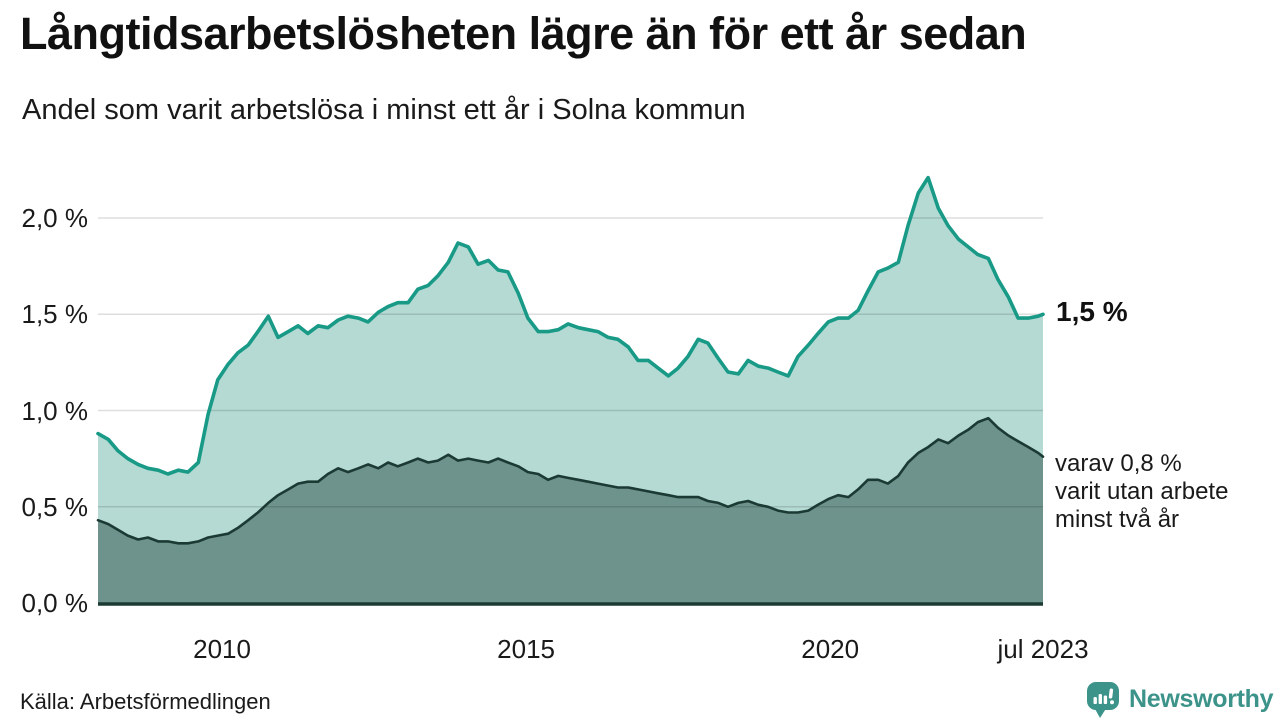  I want to click on x-tick-label: 2020, so click(830, 649).